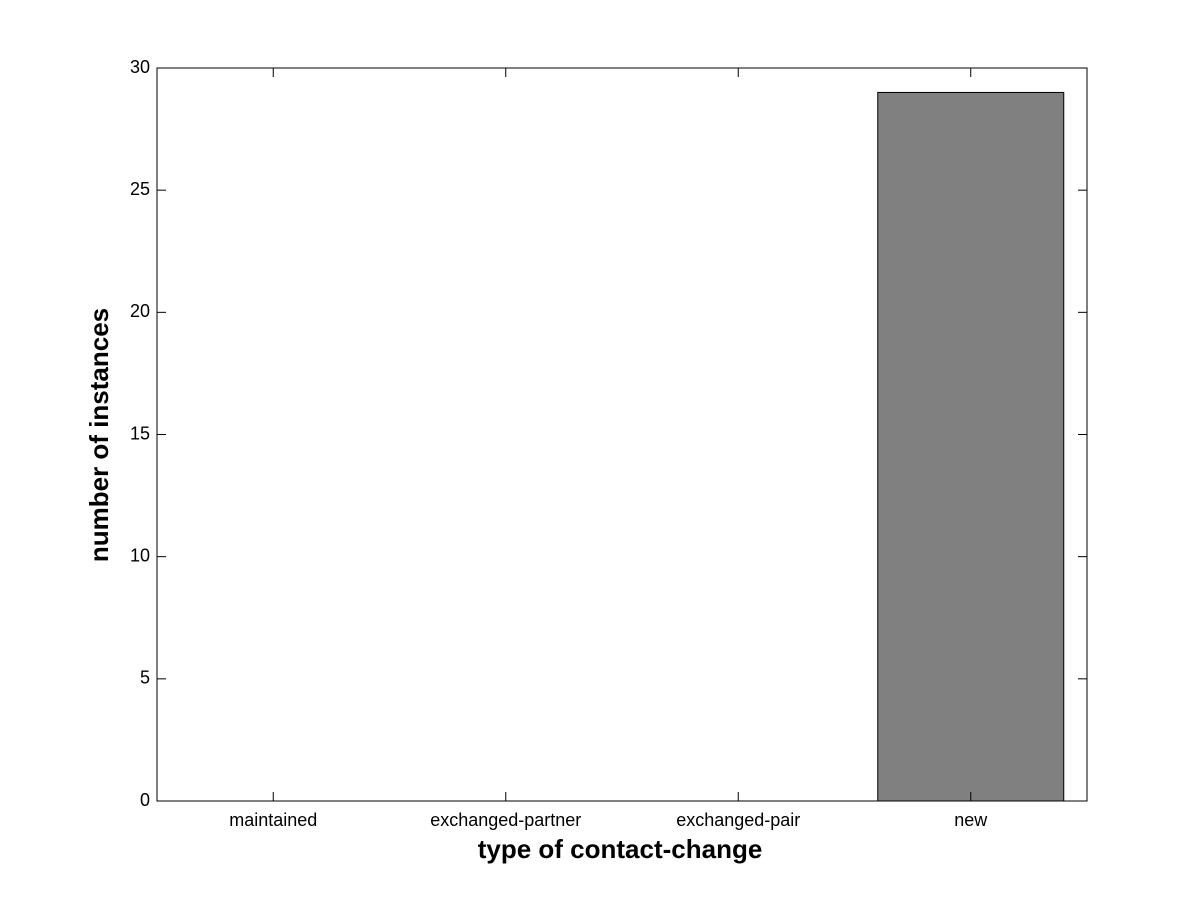 The height and width of the screenshot is (901, 1201). I want to click on y-tick-label: 0, so click(145, 800).